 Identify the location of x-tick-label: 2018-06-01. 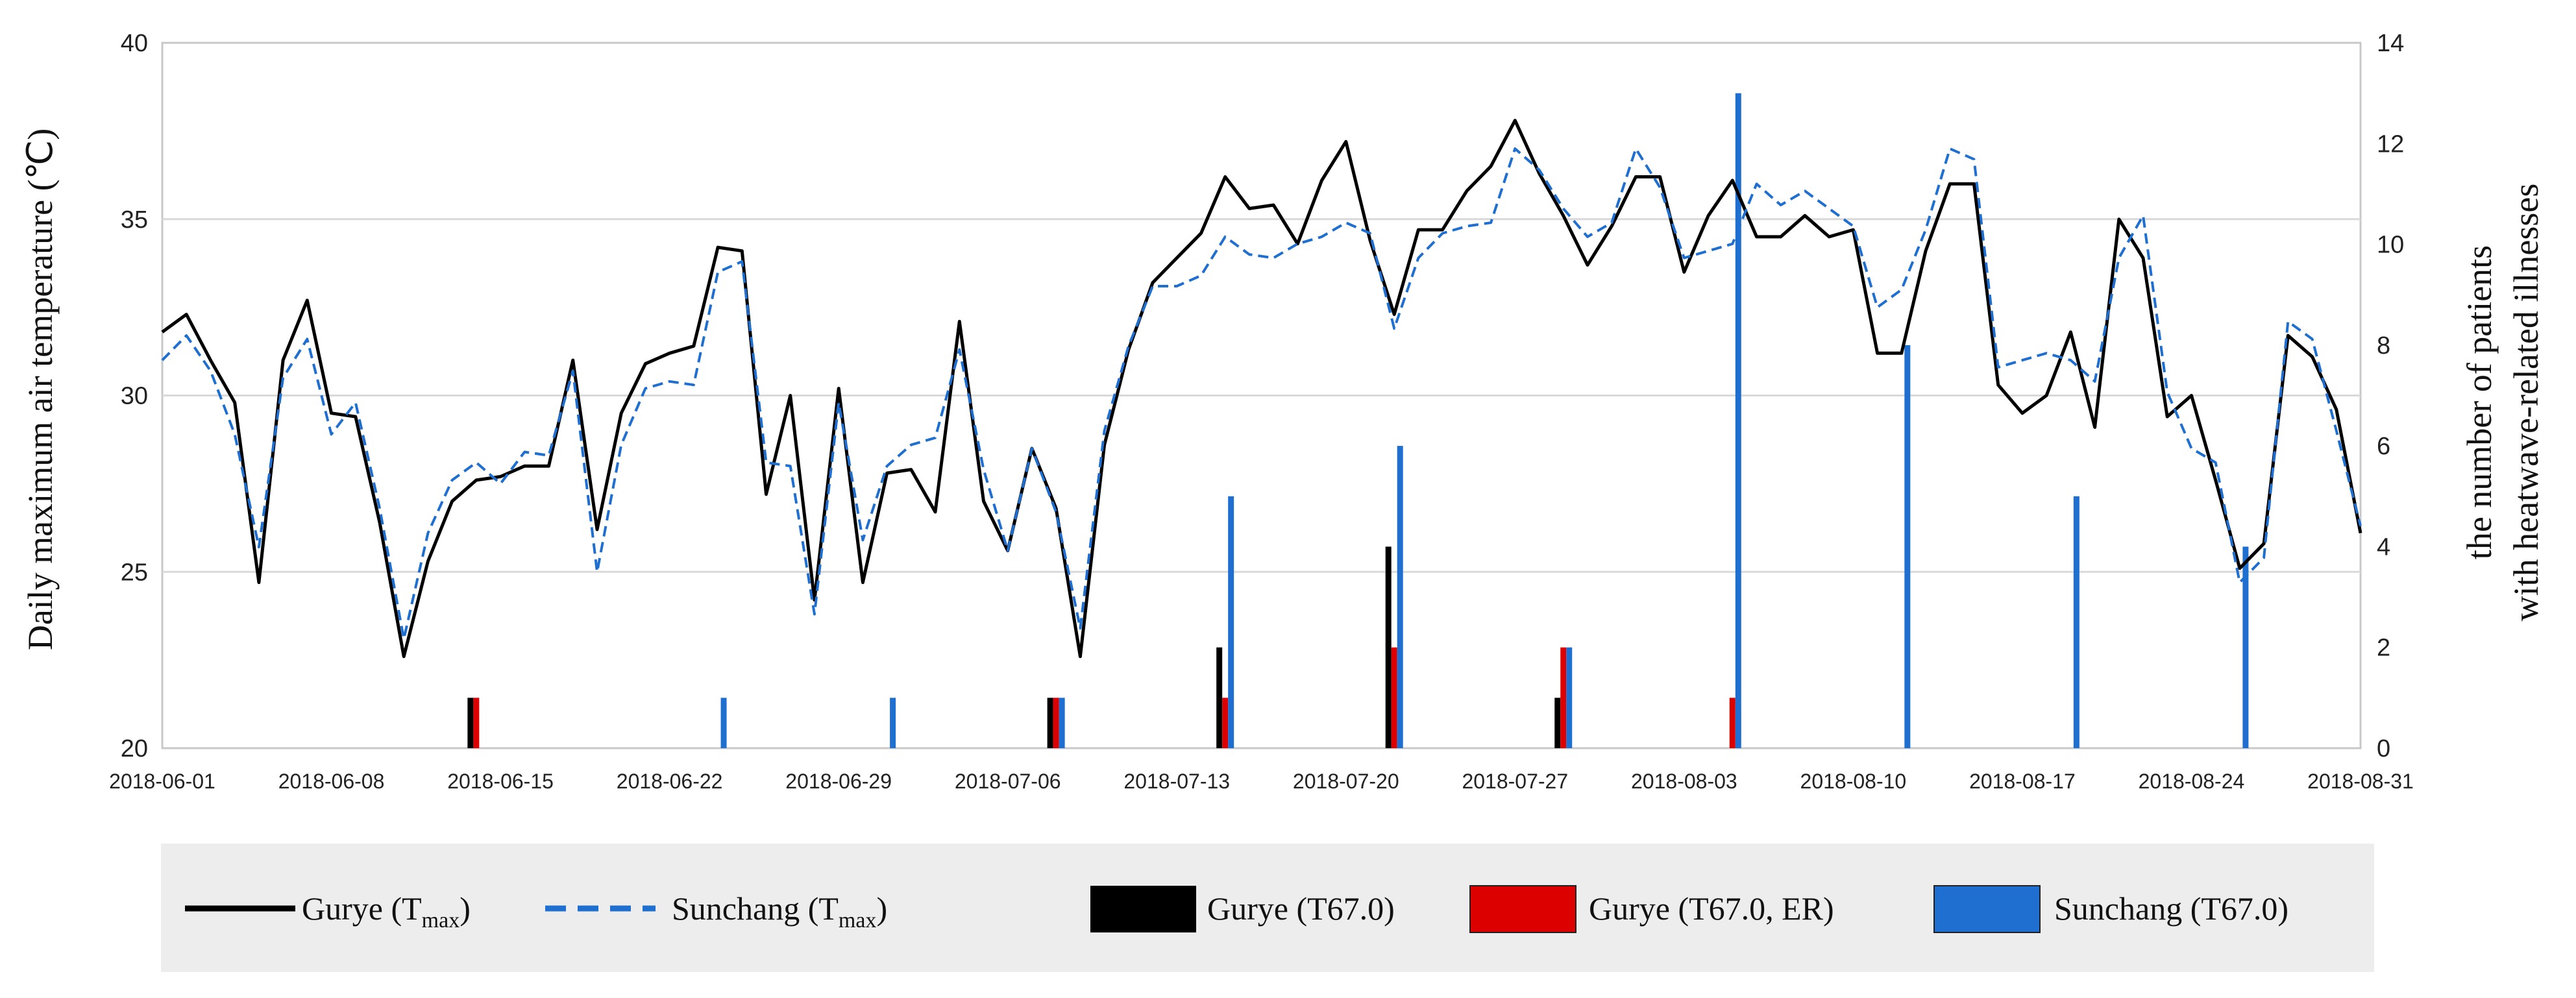
(162, 782).